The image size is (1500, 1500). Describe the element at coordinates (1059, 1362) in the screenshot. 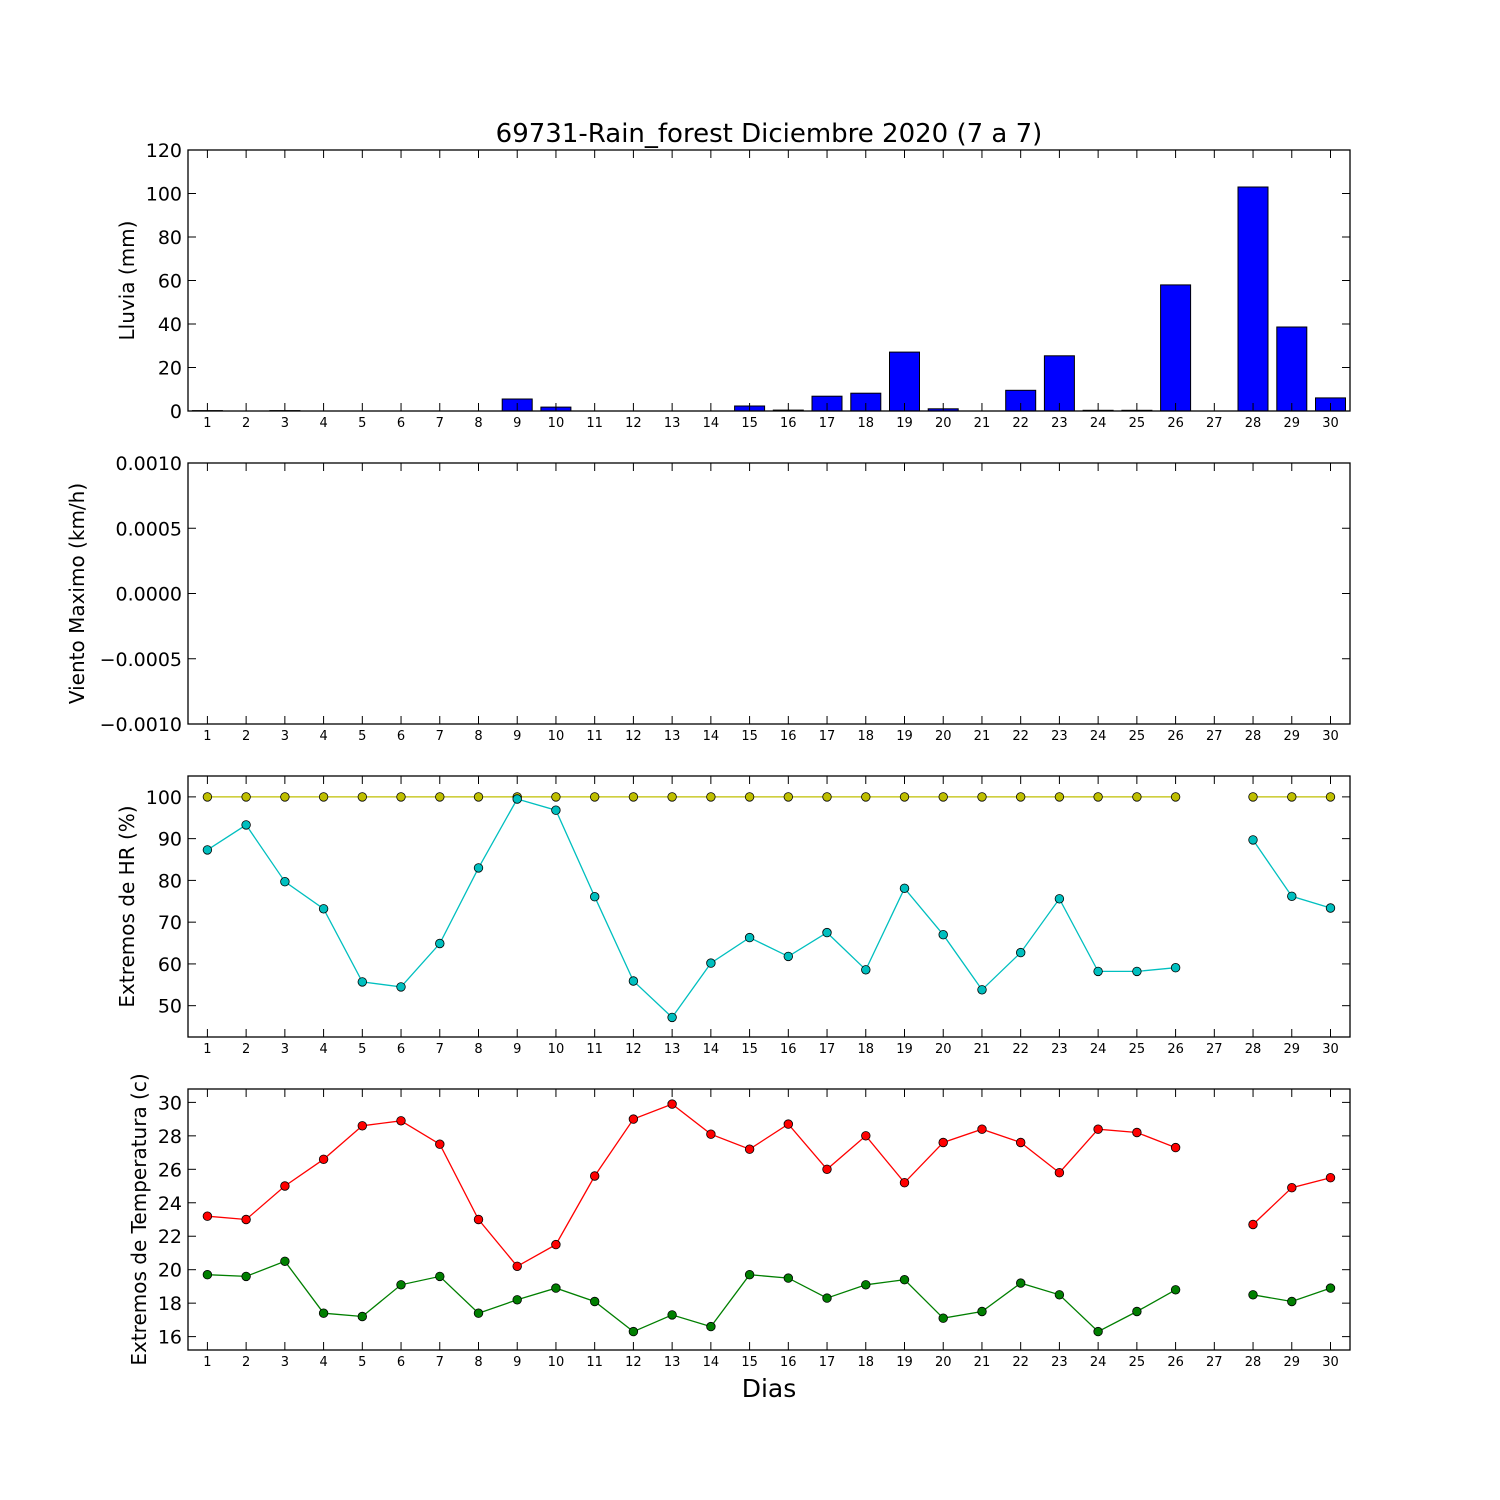

I see `x-tick-label: 23` at that location.